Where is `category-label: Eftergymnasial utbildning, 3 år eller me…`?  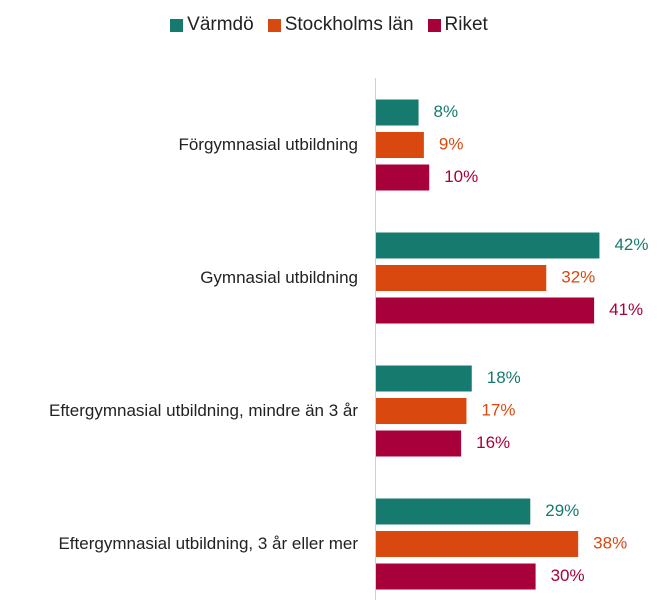 category-label: Eftergymnasial utbildning, 3 år eller me… is located at coordinates (208, 543).